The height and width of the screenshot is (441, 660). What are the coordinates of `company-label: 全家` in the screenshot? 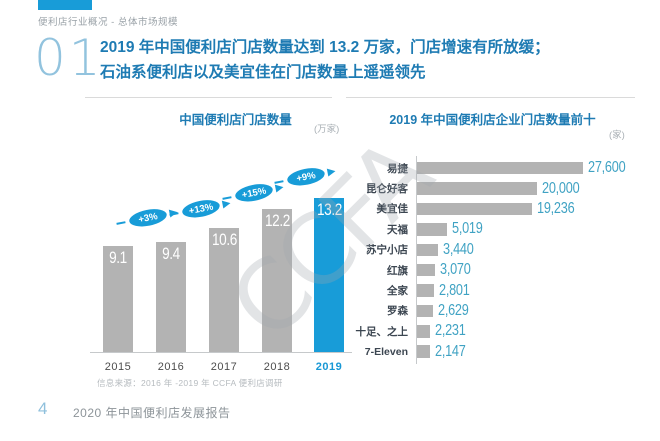 It's located at (397, 291).